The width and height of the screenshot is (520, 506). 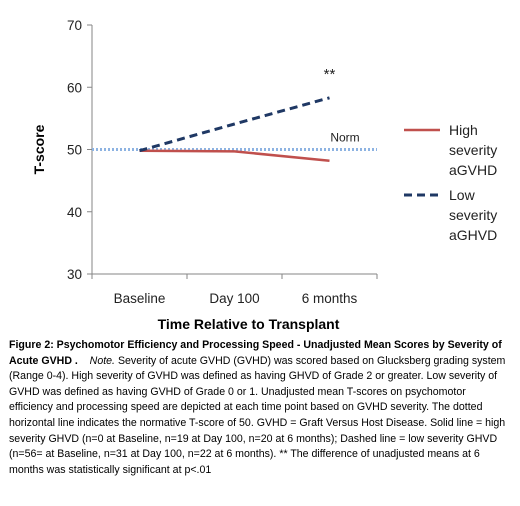 What do you see at coordinates (473, 235) in the screenshot?
I see `legend-label: aGHVD` at bounding box center [473, 235].